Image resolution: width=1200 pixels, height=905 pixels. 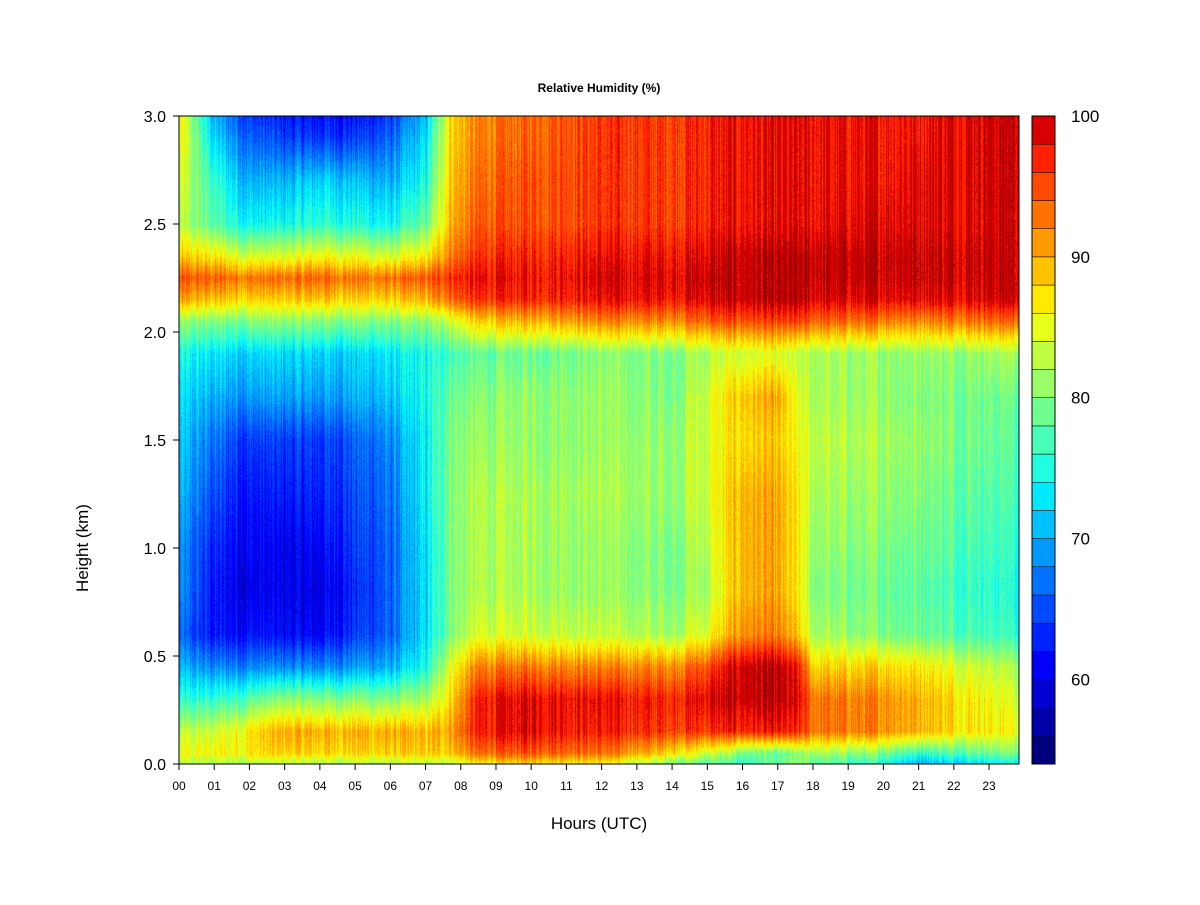 I want to click on x-tick-label: 17, so click(x=778, y=786).